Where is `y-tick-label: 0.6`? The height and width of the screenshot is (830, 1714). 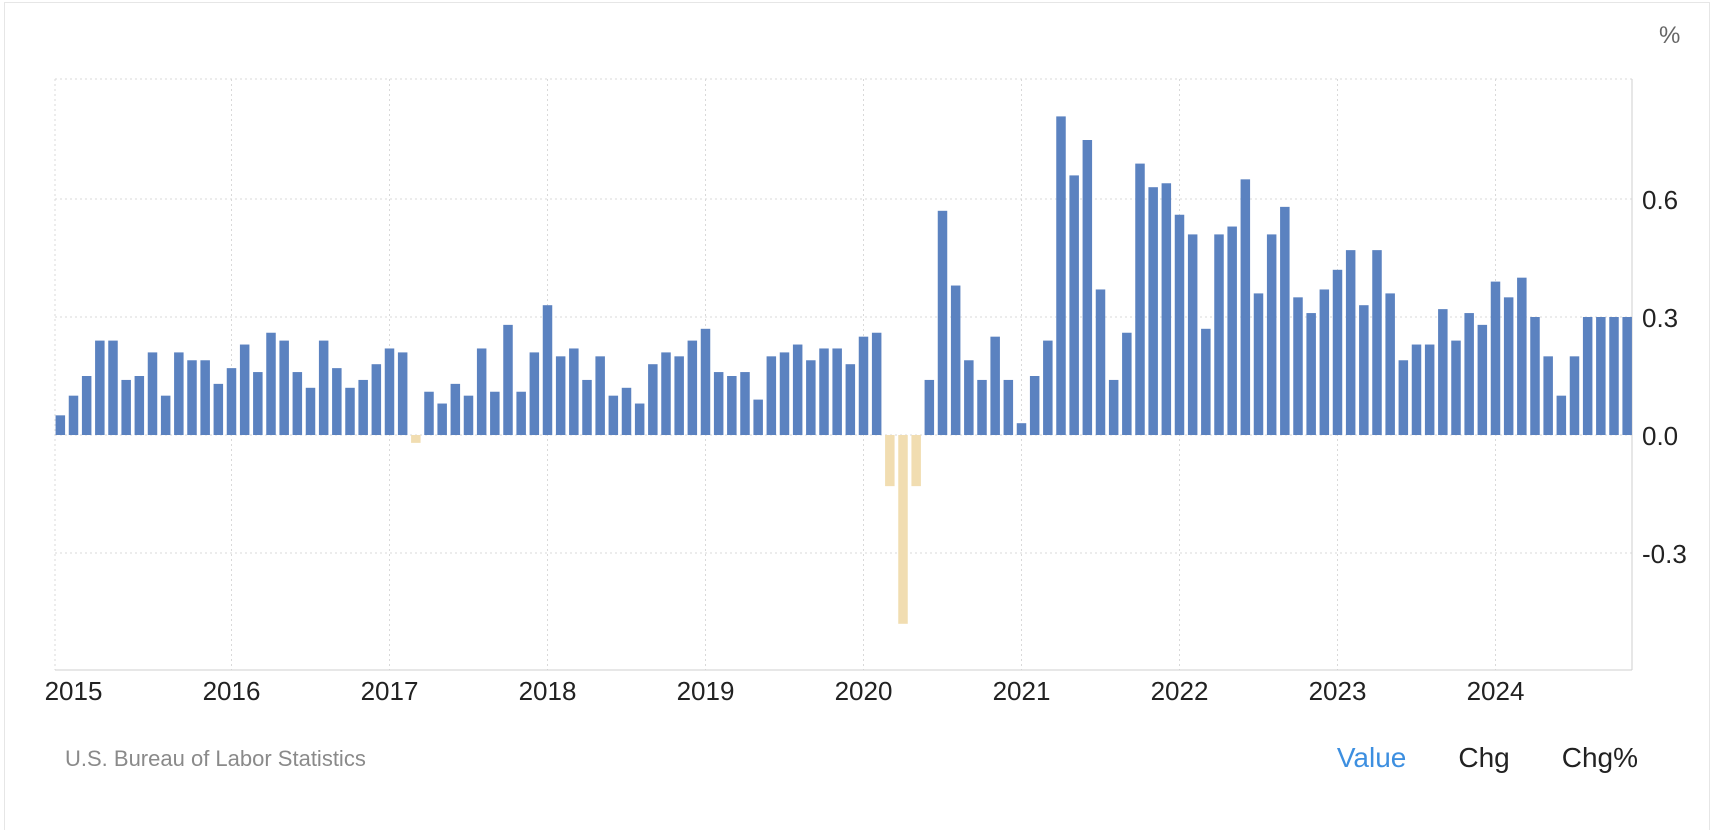
y-tick-label: 0.6 is located at coordinates (1660, 200).